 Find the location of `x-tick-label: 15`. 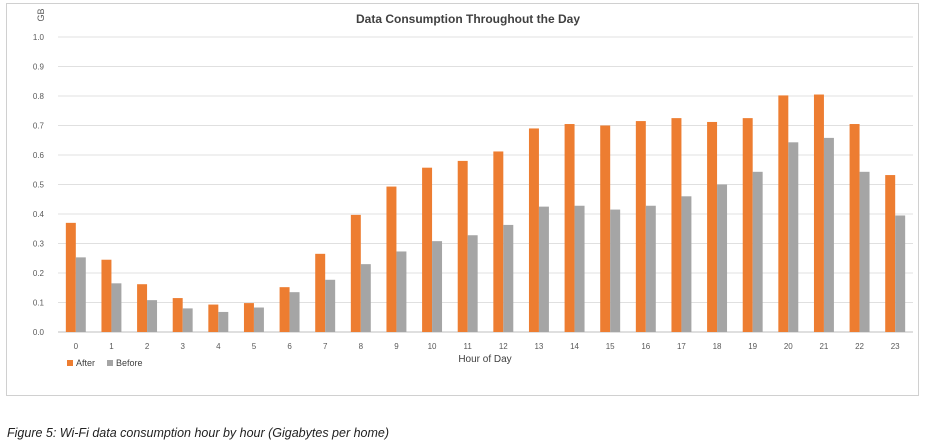

x-tick-label: 15 is located at coordinates (610, 346).